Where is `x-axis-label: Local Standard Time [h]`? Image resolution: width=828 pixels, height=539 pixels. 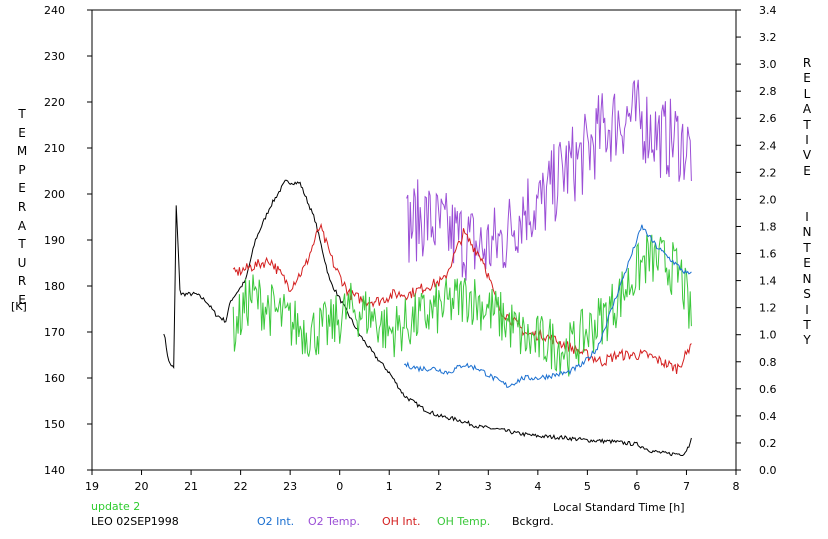
x-axis-label: Local Standard Time [h] is located at coordinates (619, 507).